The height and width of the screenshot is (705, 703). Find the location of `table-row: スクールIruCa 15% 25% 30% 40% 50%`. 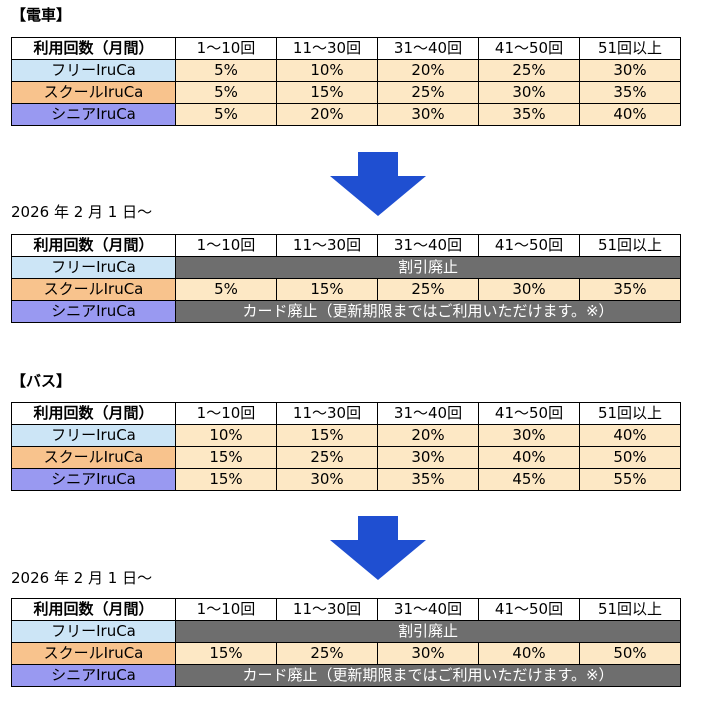

table-row: スクールIruCa 15% 25% 30% 40% 50% is located at coordinates (346, 653).